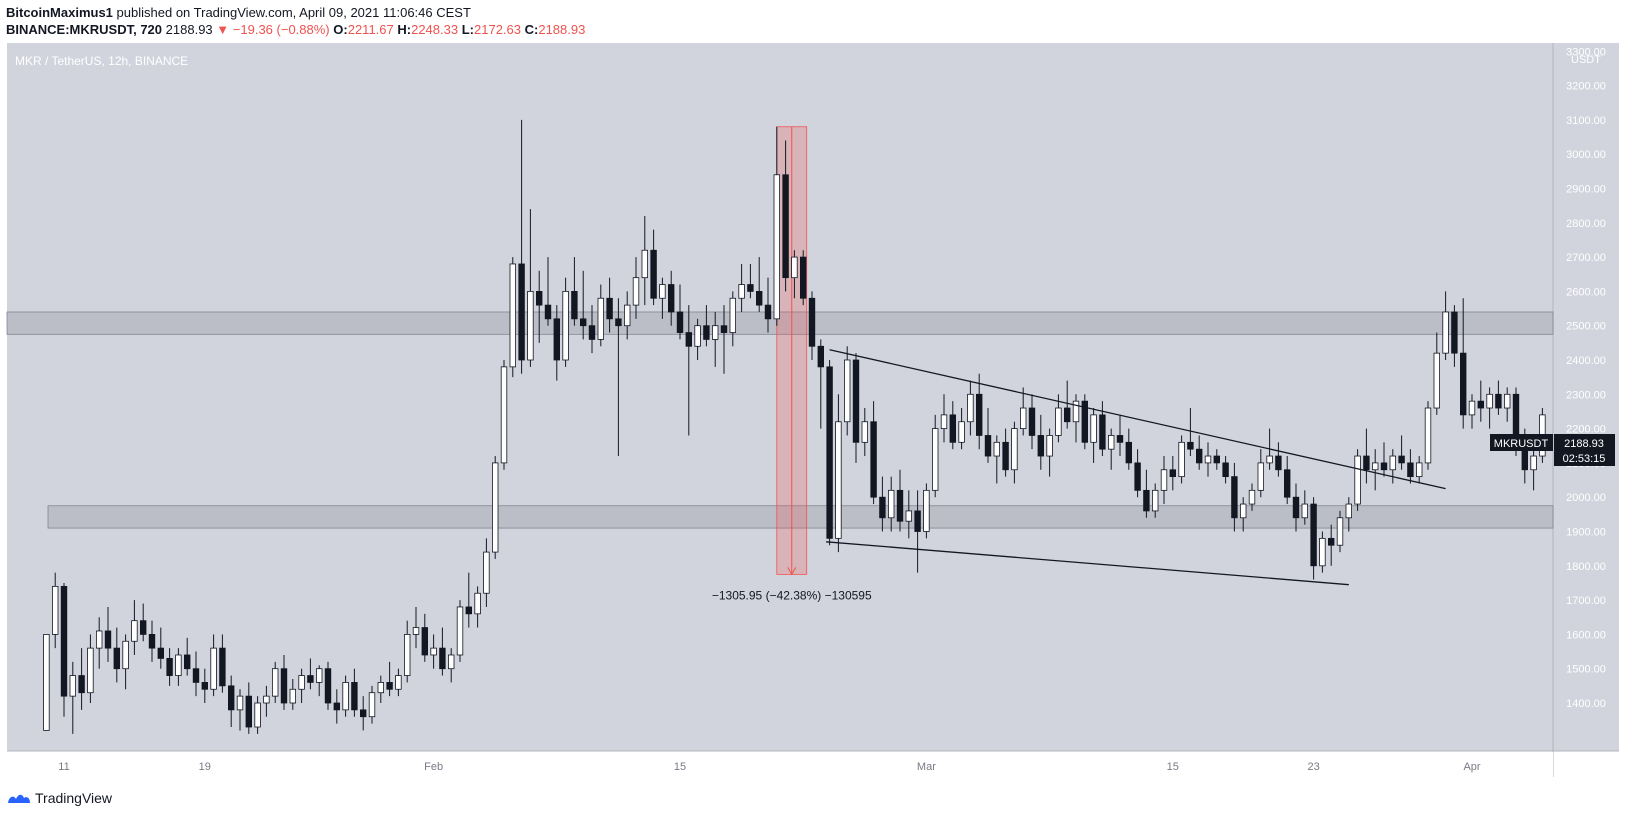 This screenshot has height=819, width=1627. Describe the element at coordinates (800, 517) in the screenshot. I see `zone-support` at that location.